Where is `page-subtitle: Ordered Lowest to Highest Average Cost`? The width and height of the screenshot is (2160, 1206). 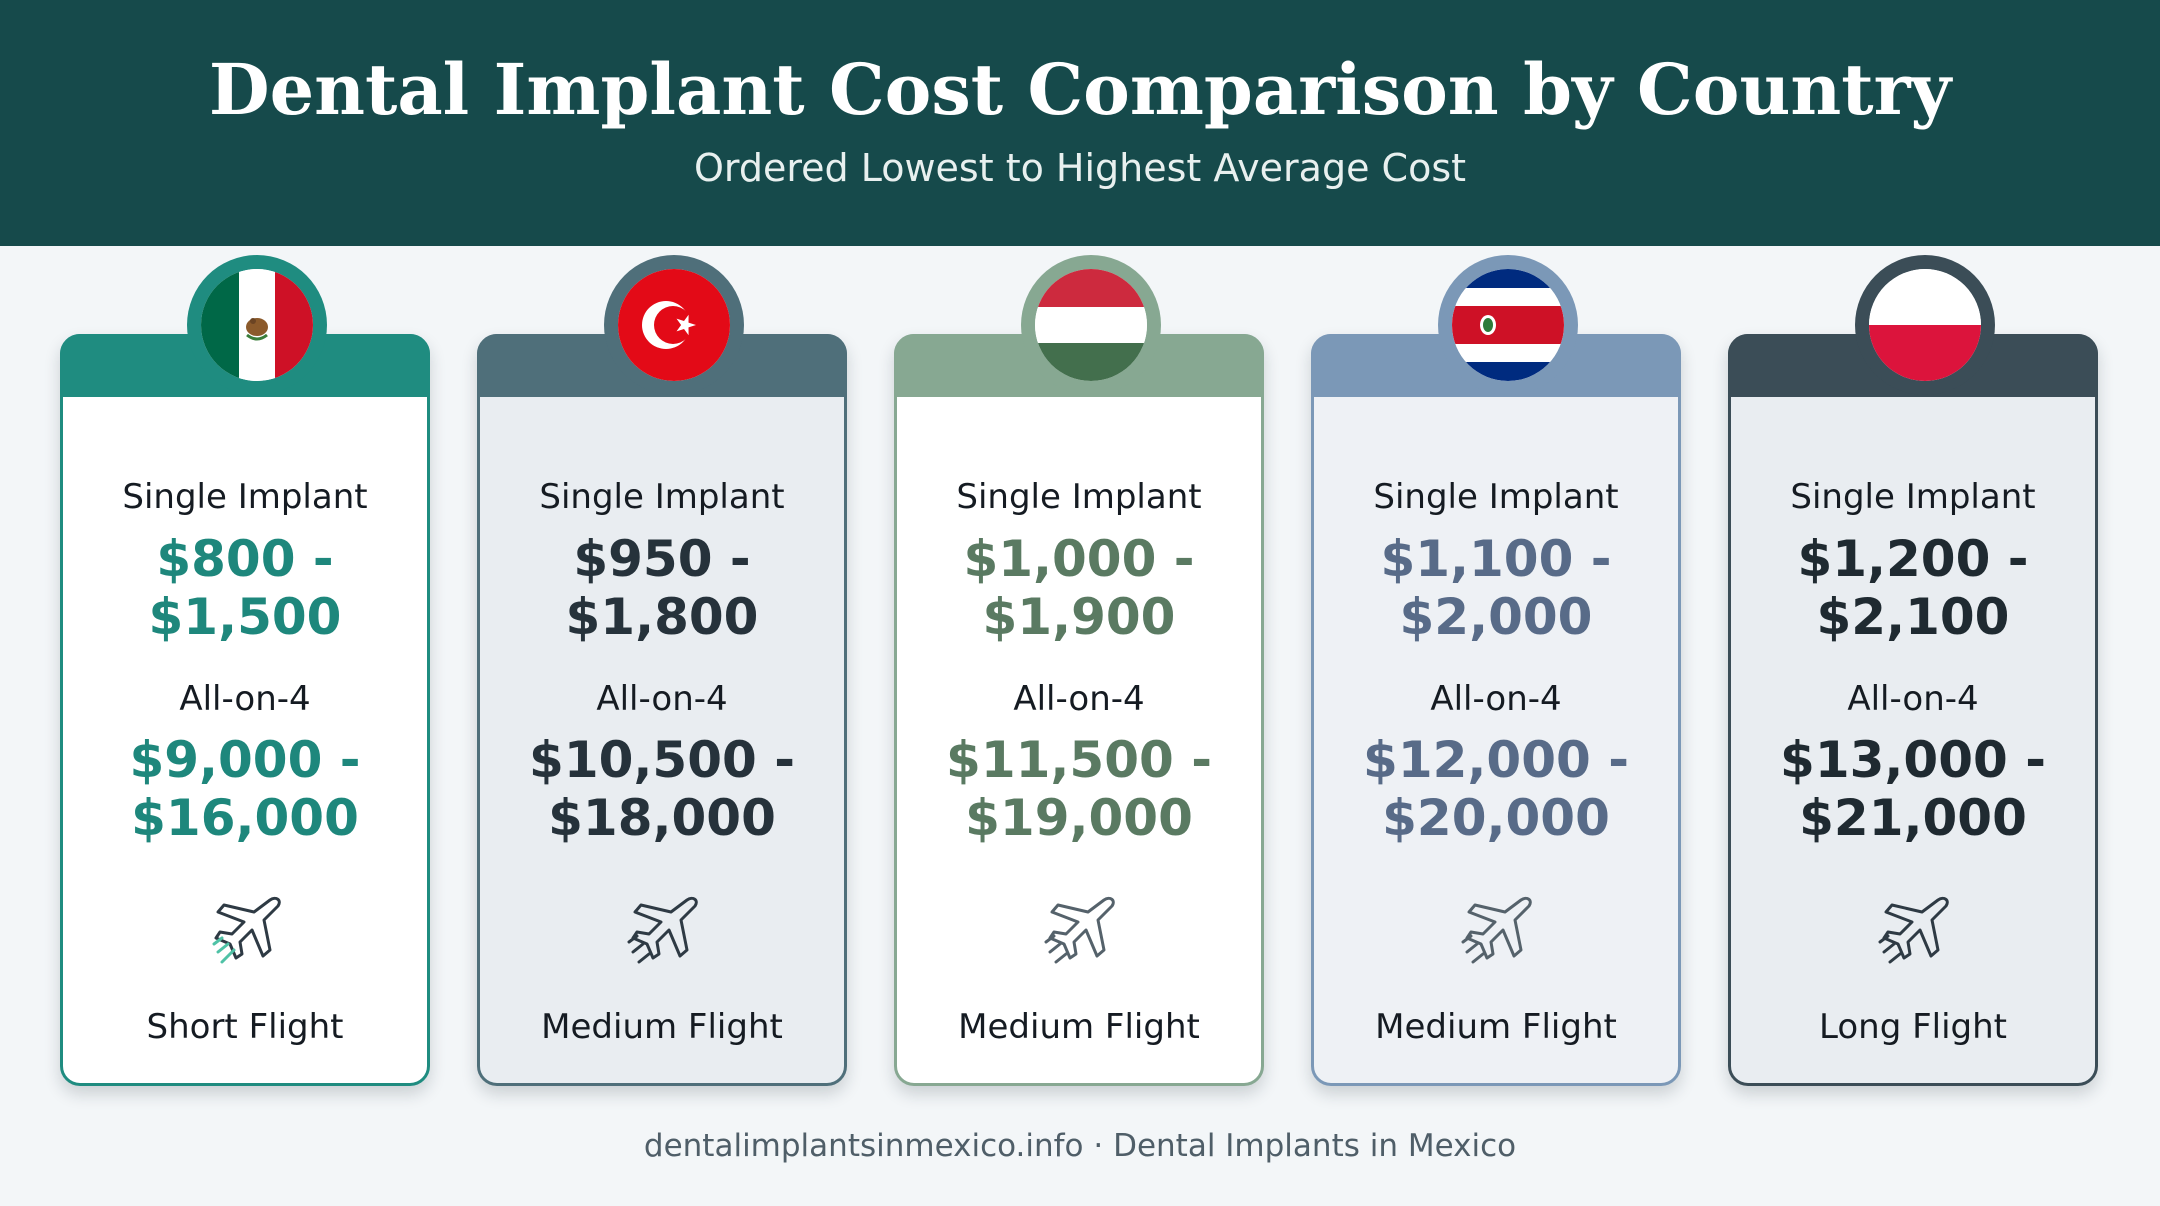
page-subtitle: Ordered Lowest to Highest Average Cost is located at coordinates (1080, 168).